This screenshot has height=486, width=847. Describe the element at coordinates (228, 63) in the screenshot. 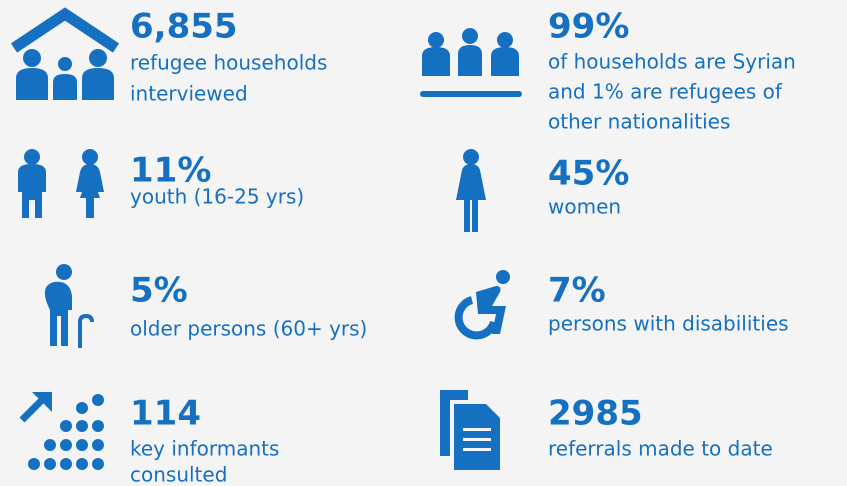

I see `stat-description: refugee households` at that location.